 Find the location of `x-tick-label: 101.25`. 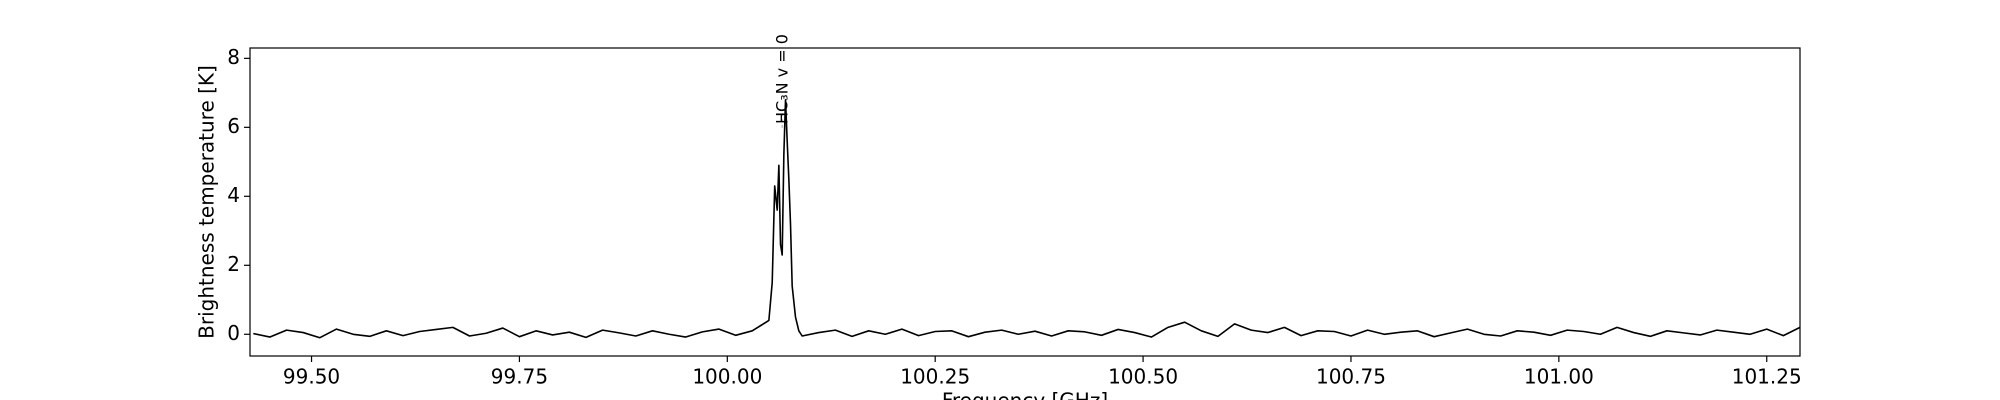

x-tick-label: 101.25 is located at coordinates (1767, 377).